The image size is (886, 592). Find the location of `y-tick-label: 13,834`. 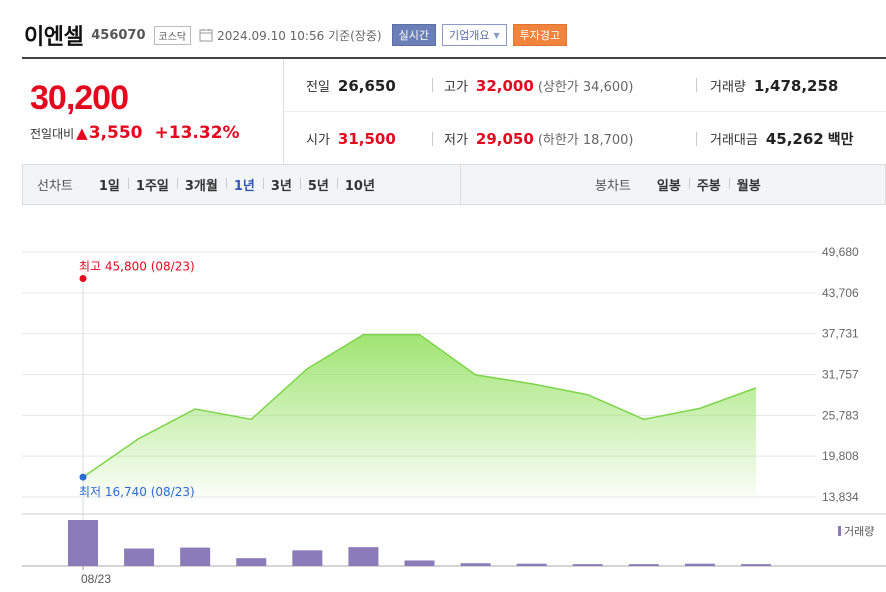

y-tick-label: 13,834 is located at coordinates (840, 497).